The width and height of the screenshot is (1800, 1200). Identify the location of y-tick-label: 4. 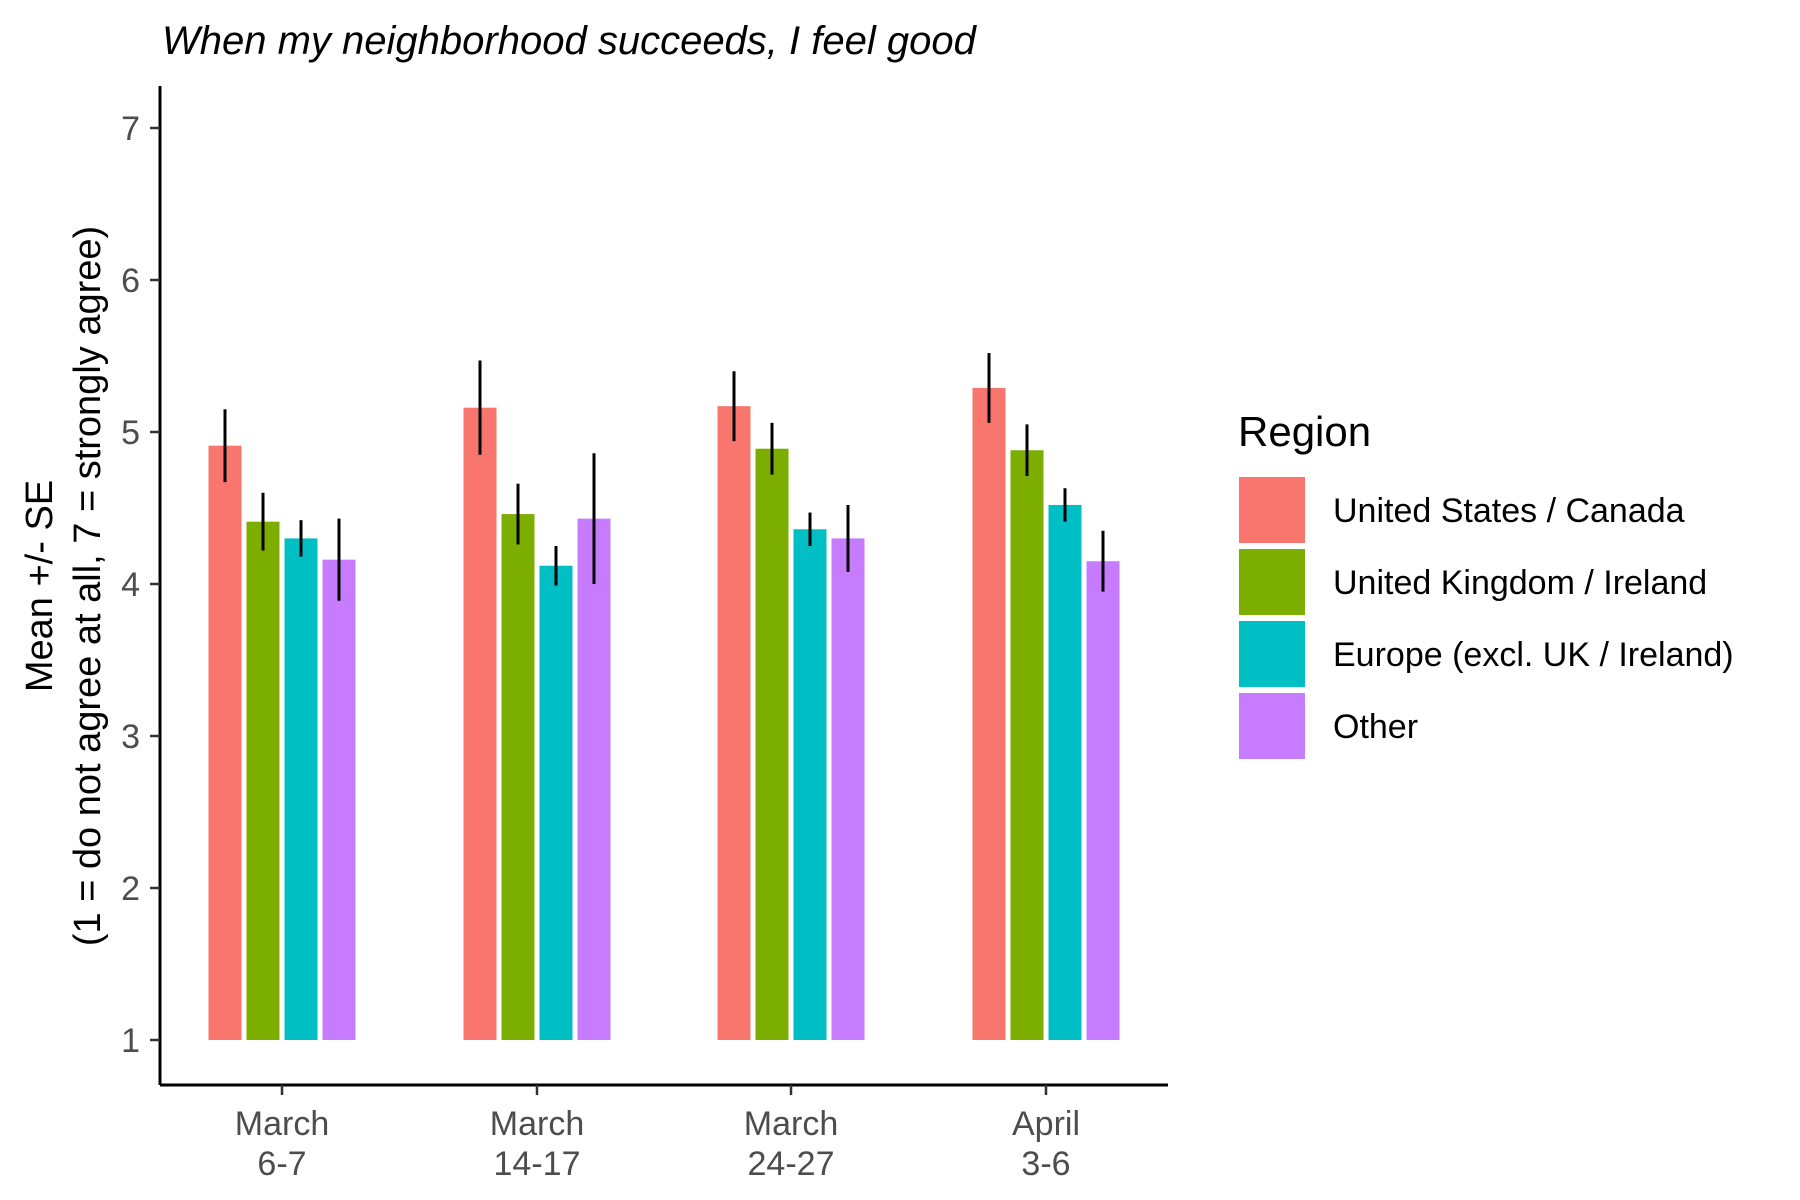
(130, 585).